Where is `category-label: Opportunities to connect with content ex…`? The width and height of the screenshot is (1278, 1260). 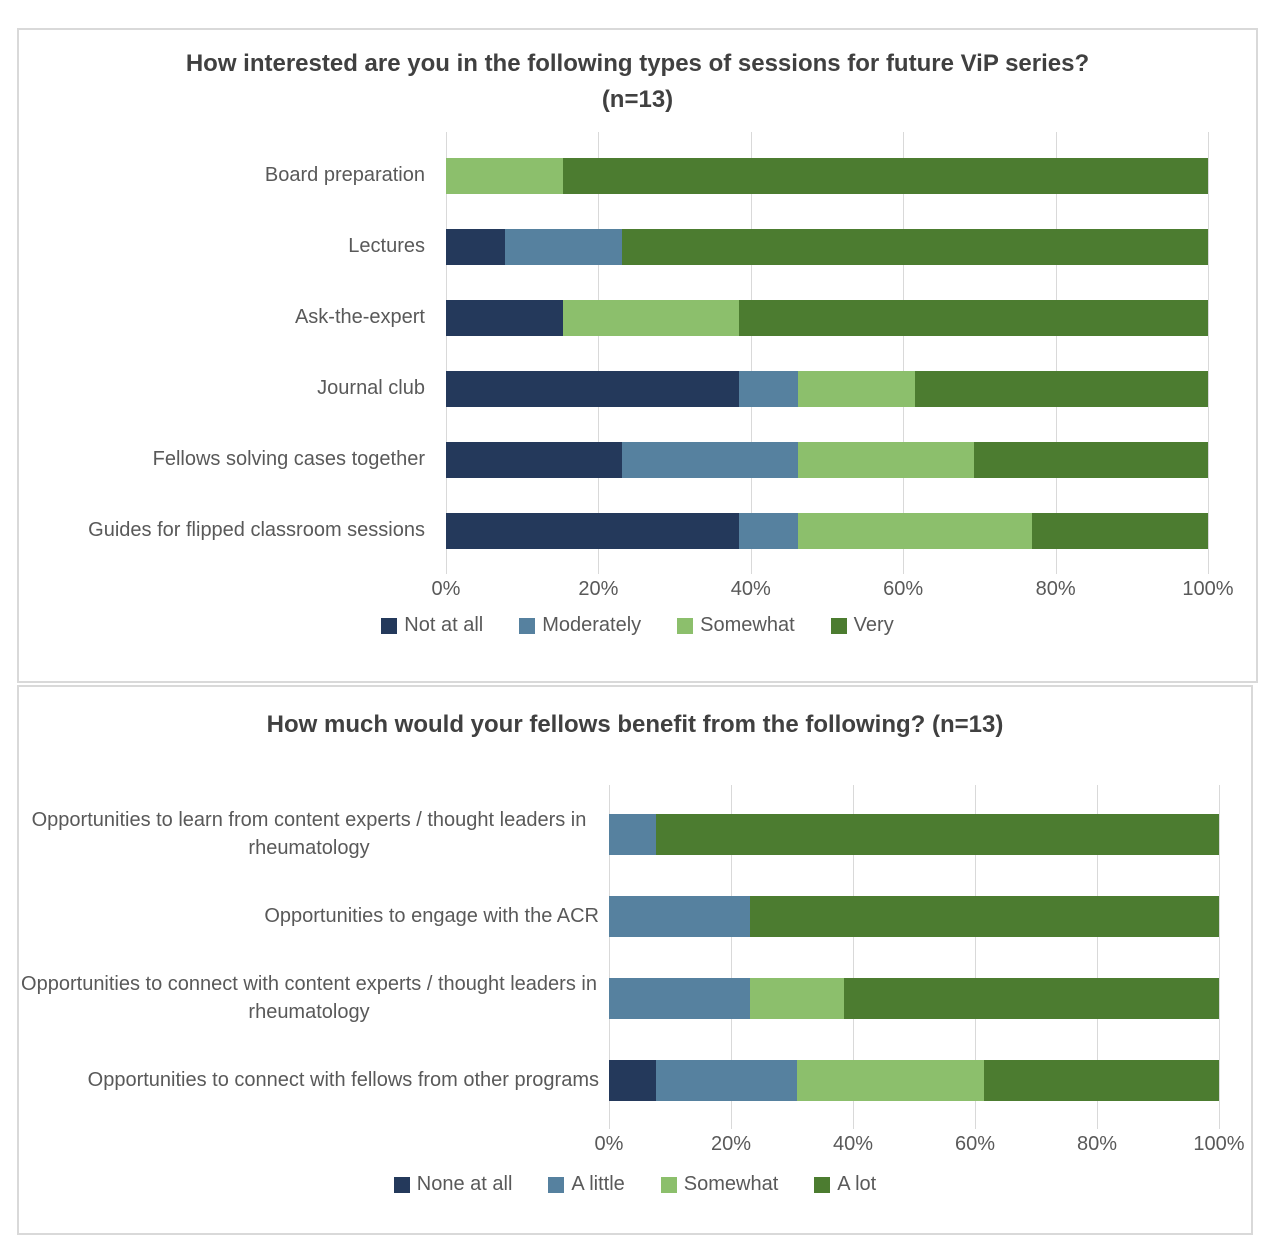
category-label: Opportunities to connect with content ex… is located at coordinates (309, 997).